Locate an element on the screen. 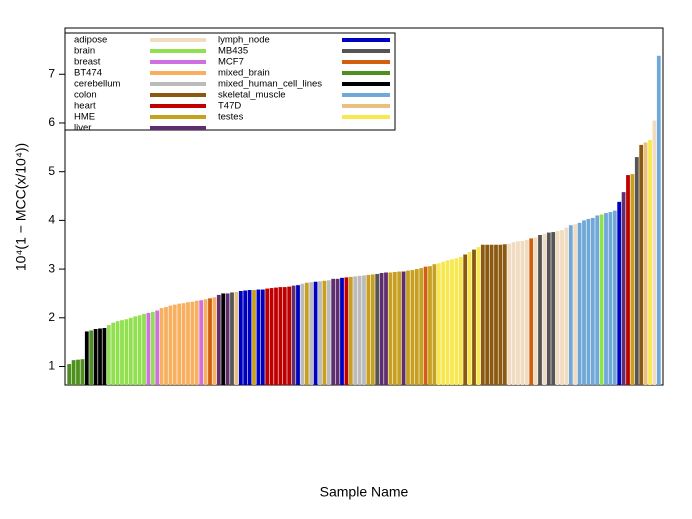 The image size is (692, 519). legend-label: cerebellum is located at coordinates (97, 84).